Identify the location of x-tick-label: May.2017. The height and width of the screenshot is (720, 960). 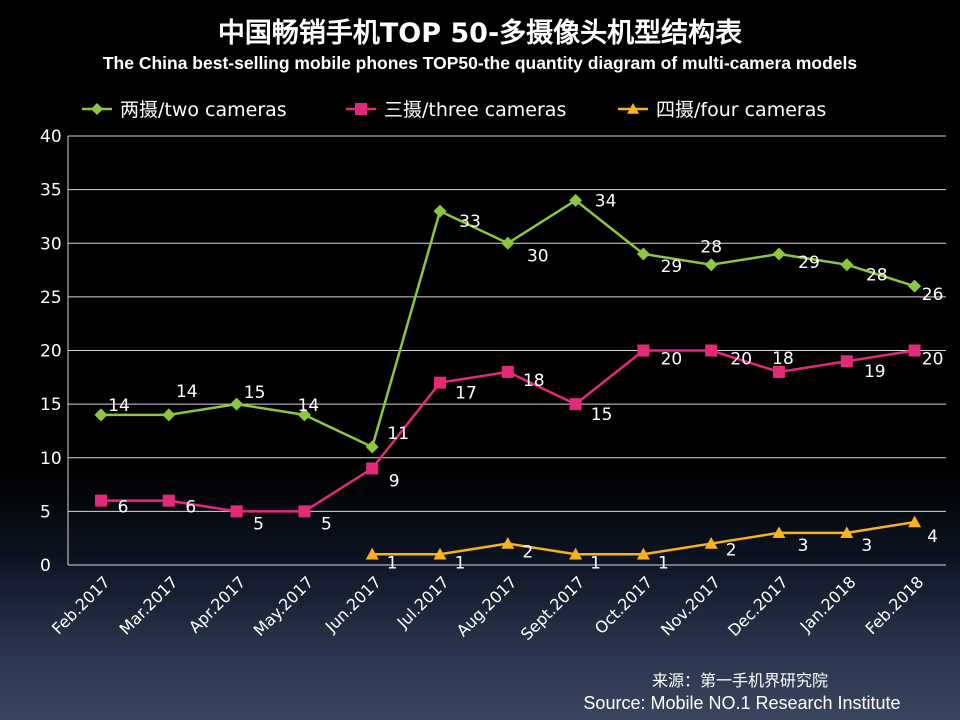
(284, 606).